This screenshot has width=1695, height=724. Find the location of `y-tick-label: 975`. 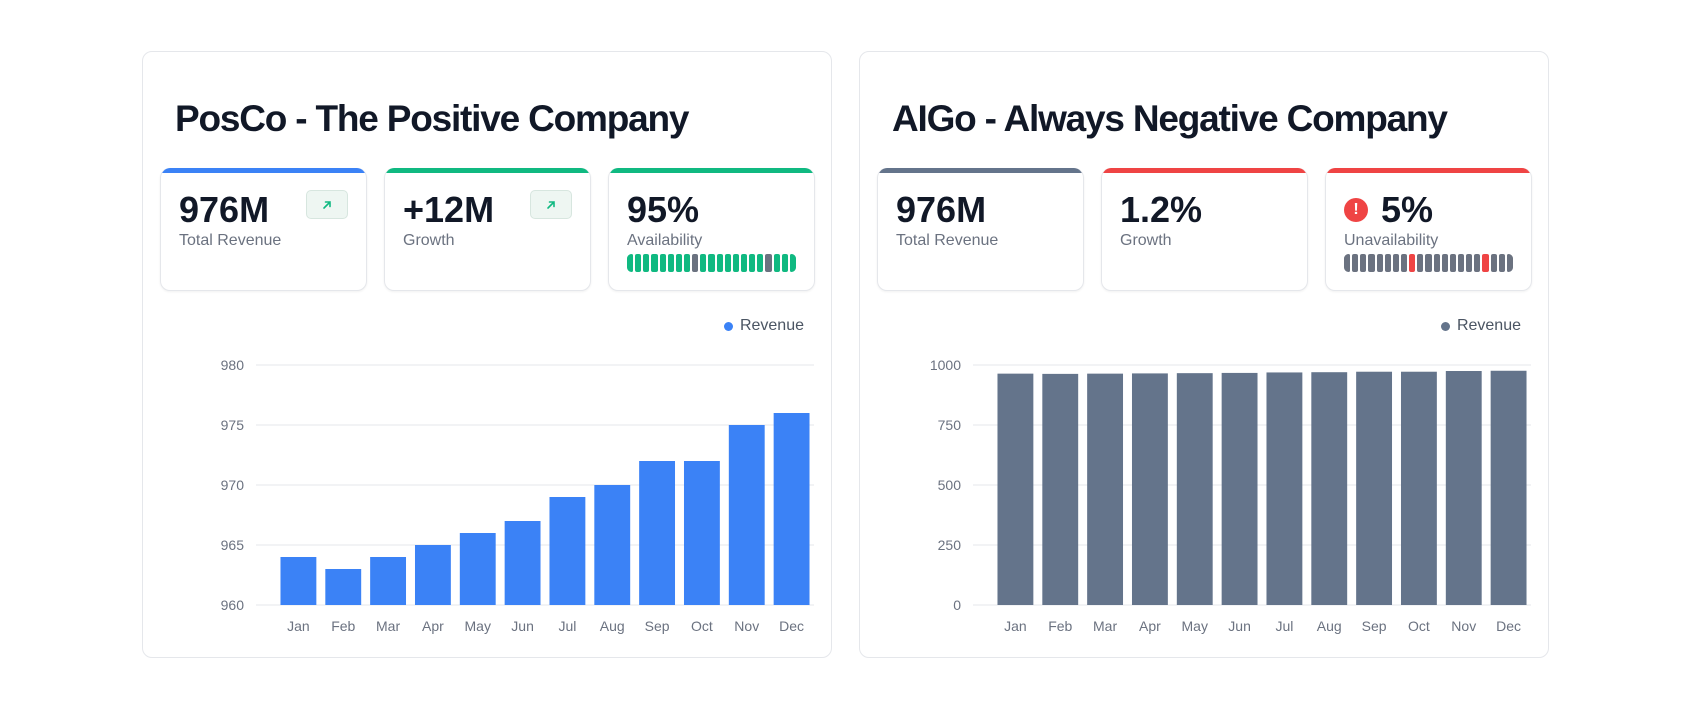

y-tick-label: 975 is located at coordinates (233, 425).